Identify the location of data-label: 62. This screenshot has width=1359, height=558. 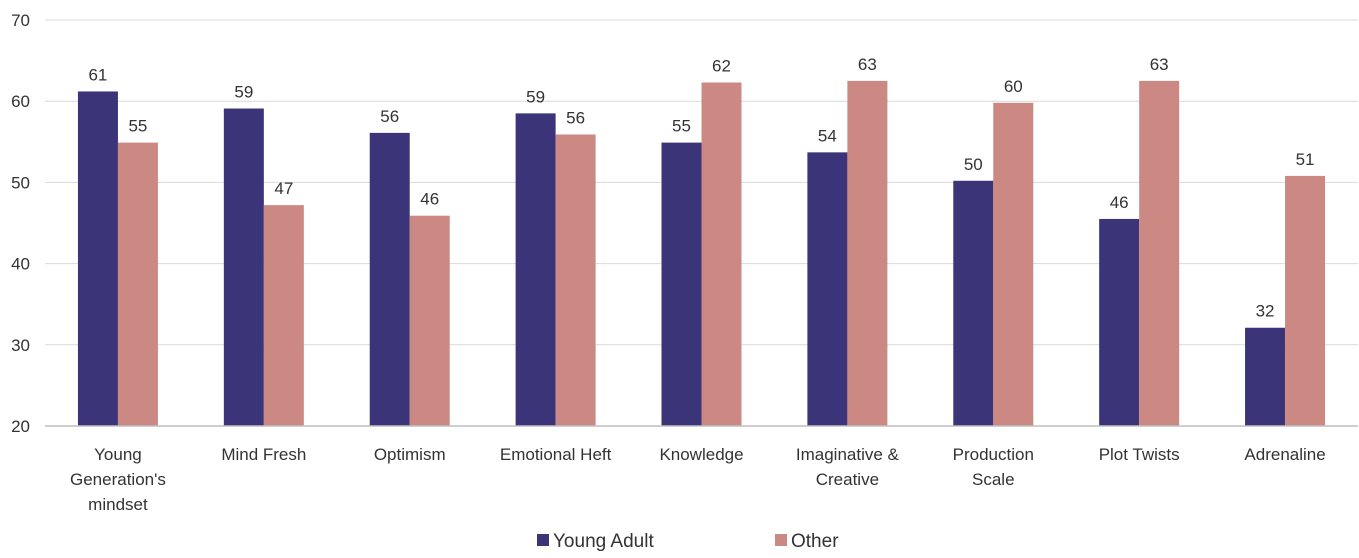
(721, 66).